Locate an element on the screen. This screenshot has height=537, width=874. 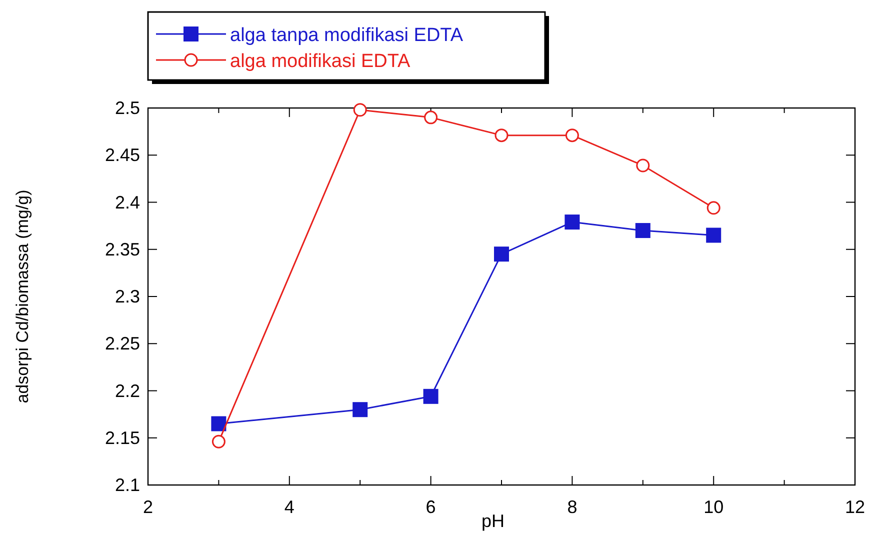
y-tick-label: 2.1 is located at coordinates (127, 485).